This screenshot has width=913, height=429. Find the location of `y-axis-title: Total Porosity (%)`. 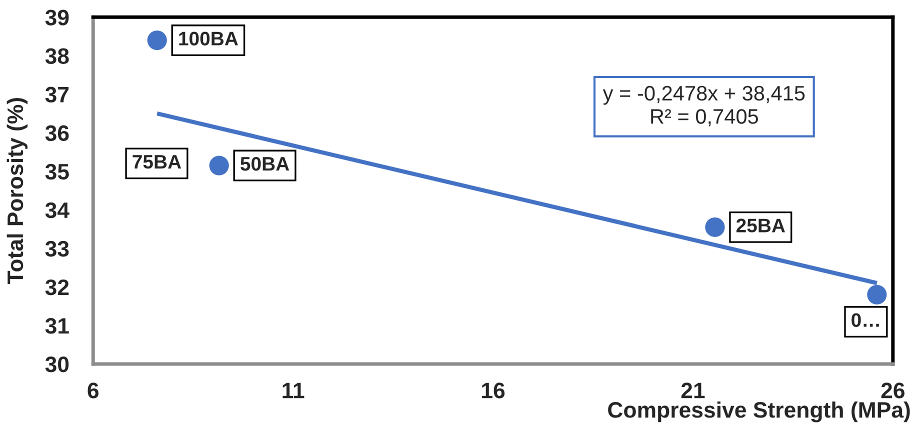

y-axis-title: Total Porosity (%) is located at coordinates (17, 191).